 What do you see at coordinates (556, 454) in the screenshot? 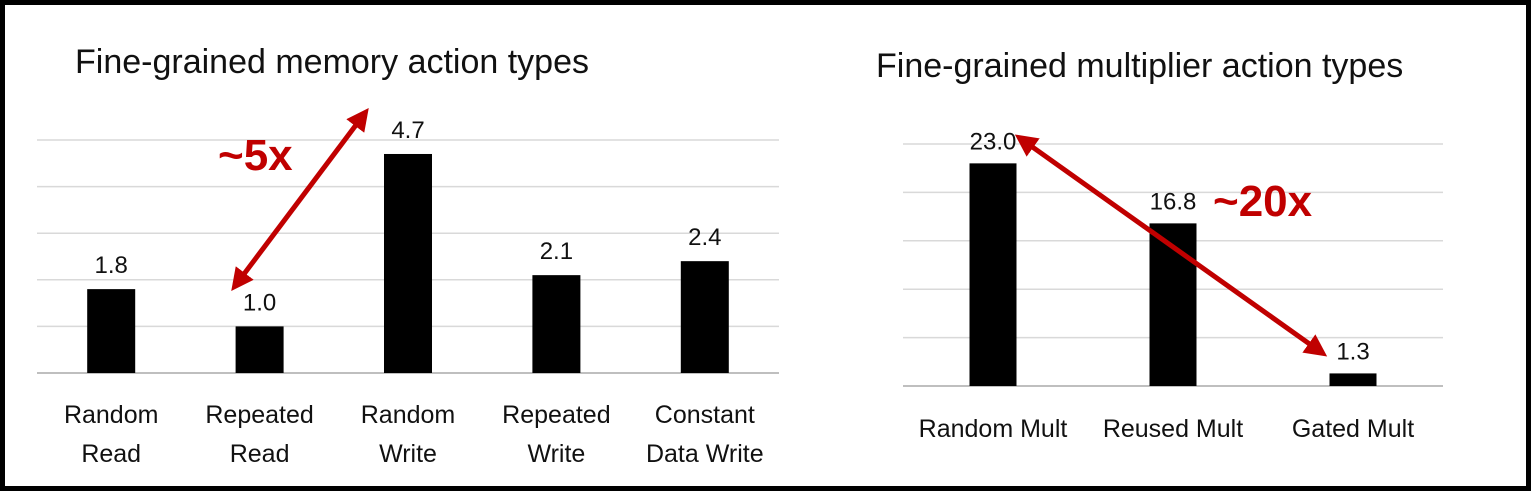
I see `memory-category-label-3-1: Write` at bounding box center [556, 454].